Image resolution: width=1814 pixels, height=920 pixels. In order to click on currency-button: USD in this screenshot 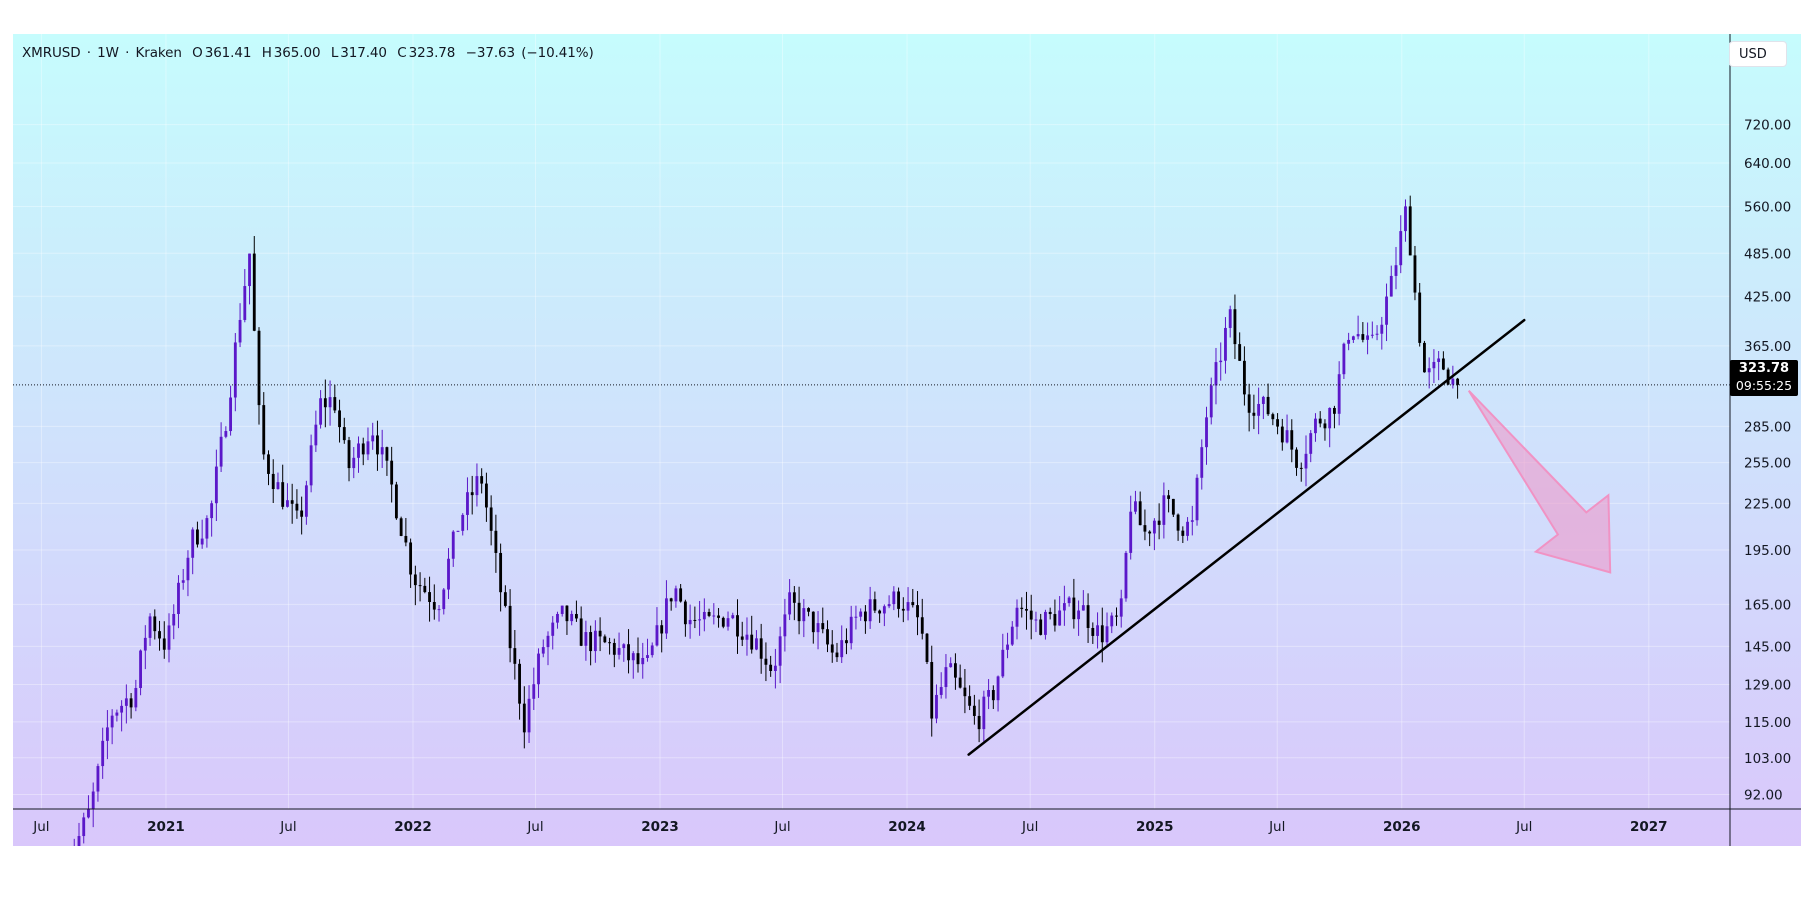, I will do `click(1758, 54)`.